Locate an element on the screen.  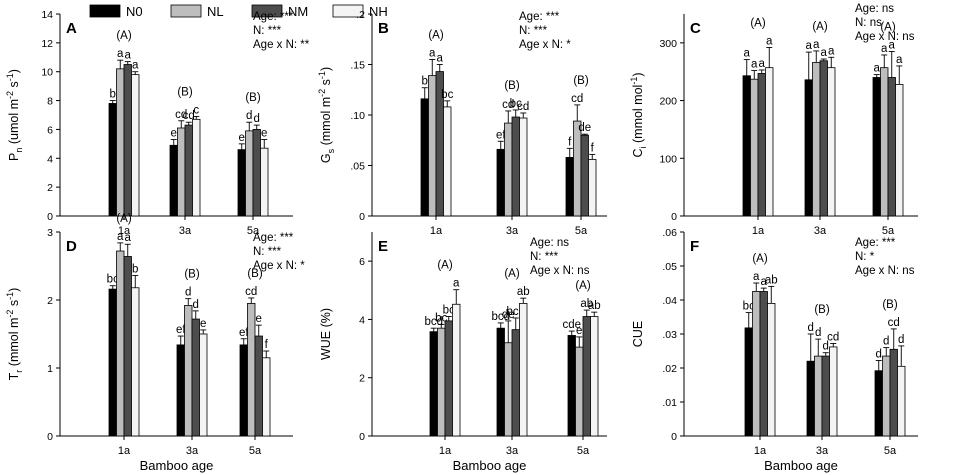
legend-label-nl: NL is located at coordinates (215, 11).